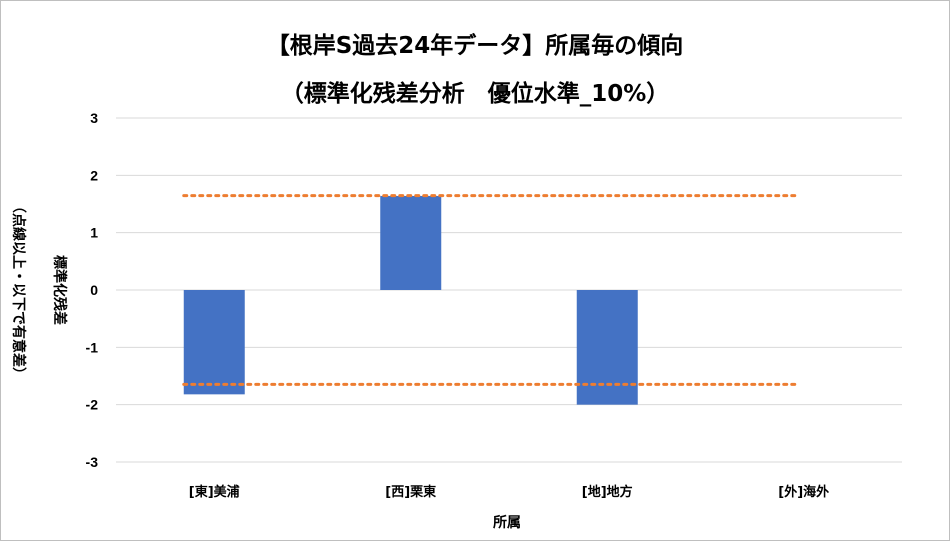 Image resolution: width=950 pixels, height=541 pixels. Describe the element at coordinates (214, 492) in the screenshot. I see `x-tick-label: [東]美浦` at that location.